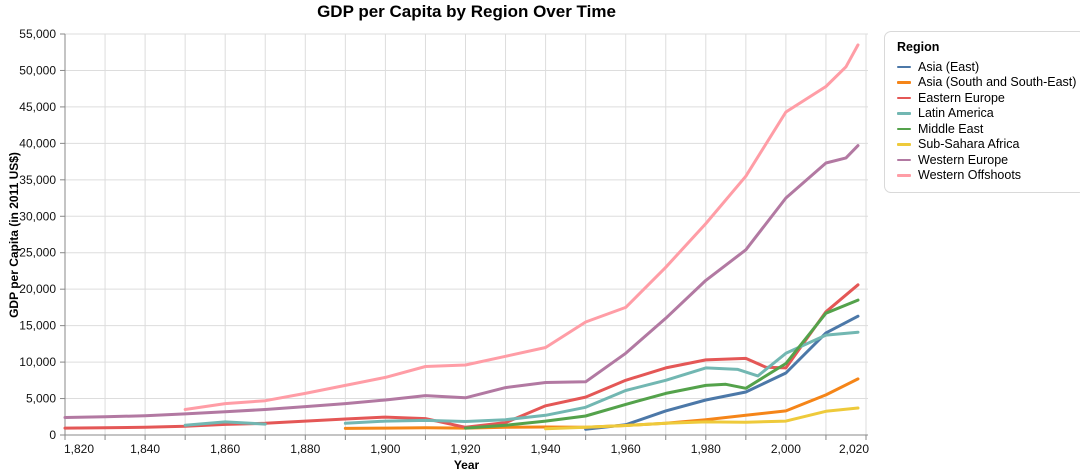 The width and height of the screenshot is (1080, 476). Describe the element at coordinates (970, 175) in the screenshot. I see `legend-item-label: Western Offshoots` at that location.